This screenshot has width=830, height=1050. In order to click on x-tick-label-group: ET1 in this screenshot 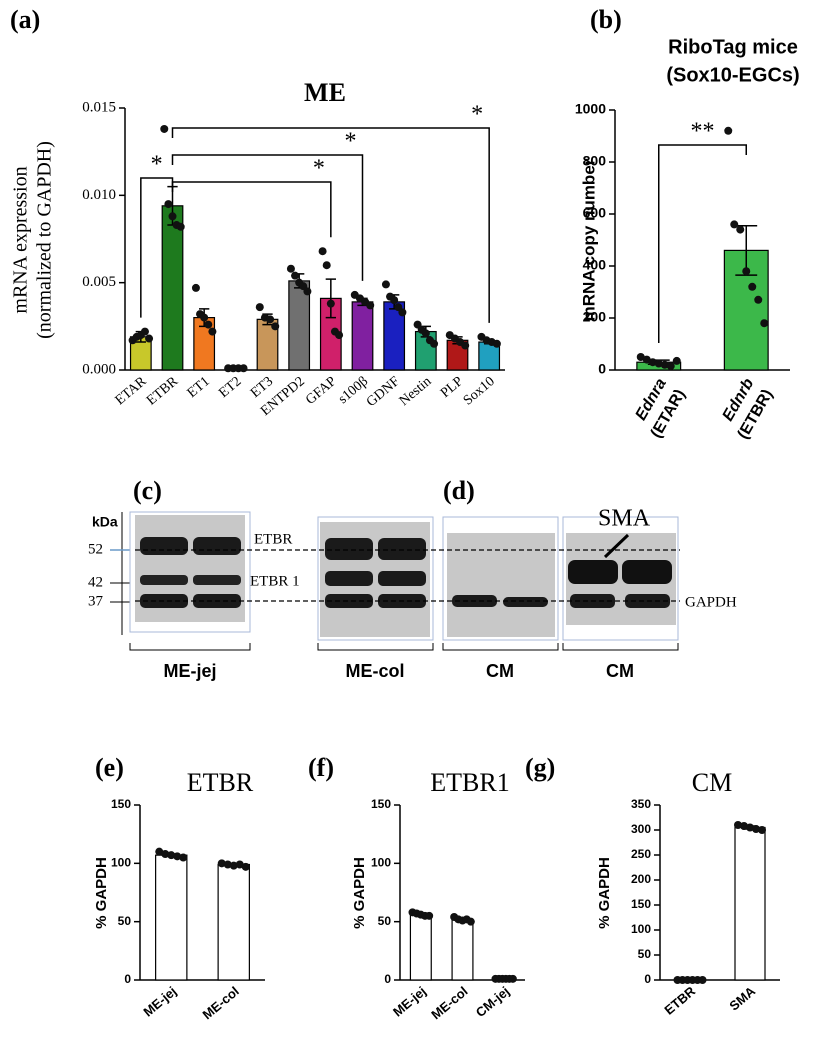, I will do `click(199, 387)`.